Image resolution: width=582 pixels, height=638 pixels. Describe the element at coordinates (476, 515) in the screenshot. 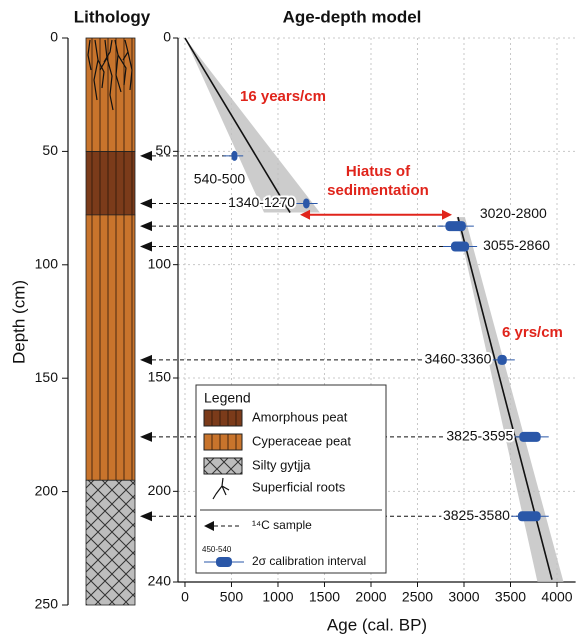

I see `sample-label: 3825-3580` at that location.